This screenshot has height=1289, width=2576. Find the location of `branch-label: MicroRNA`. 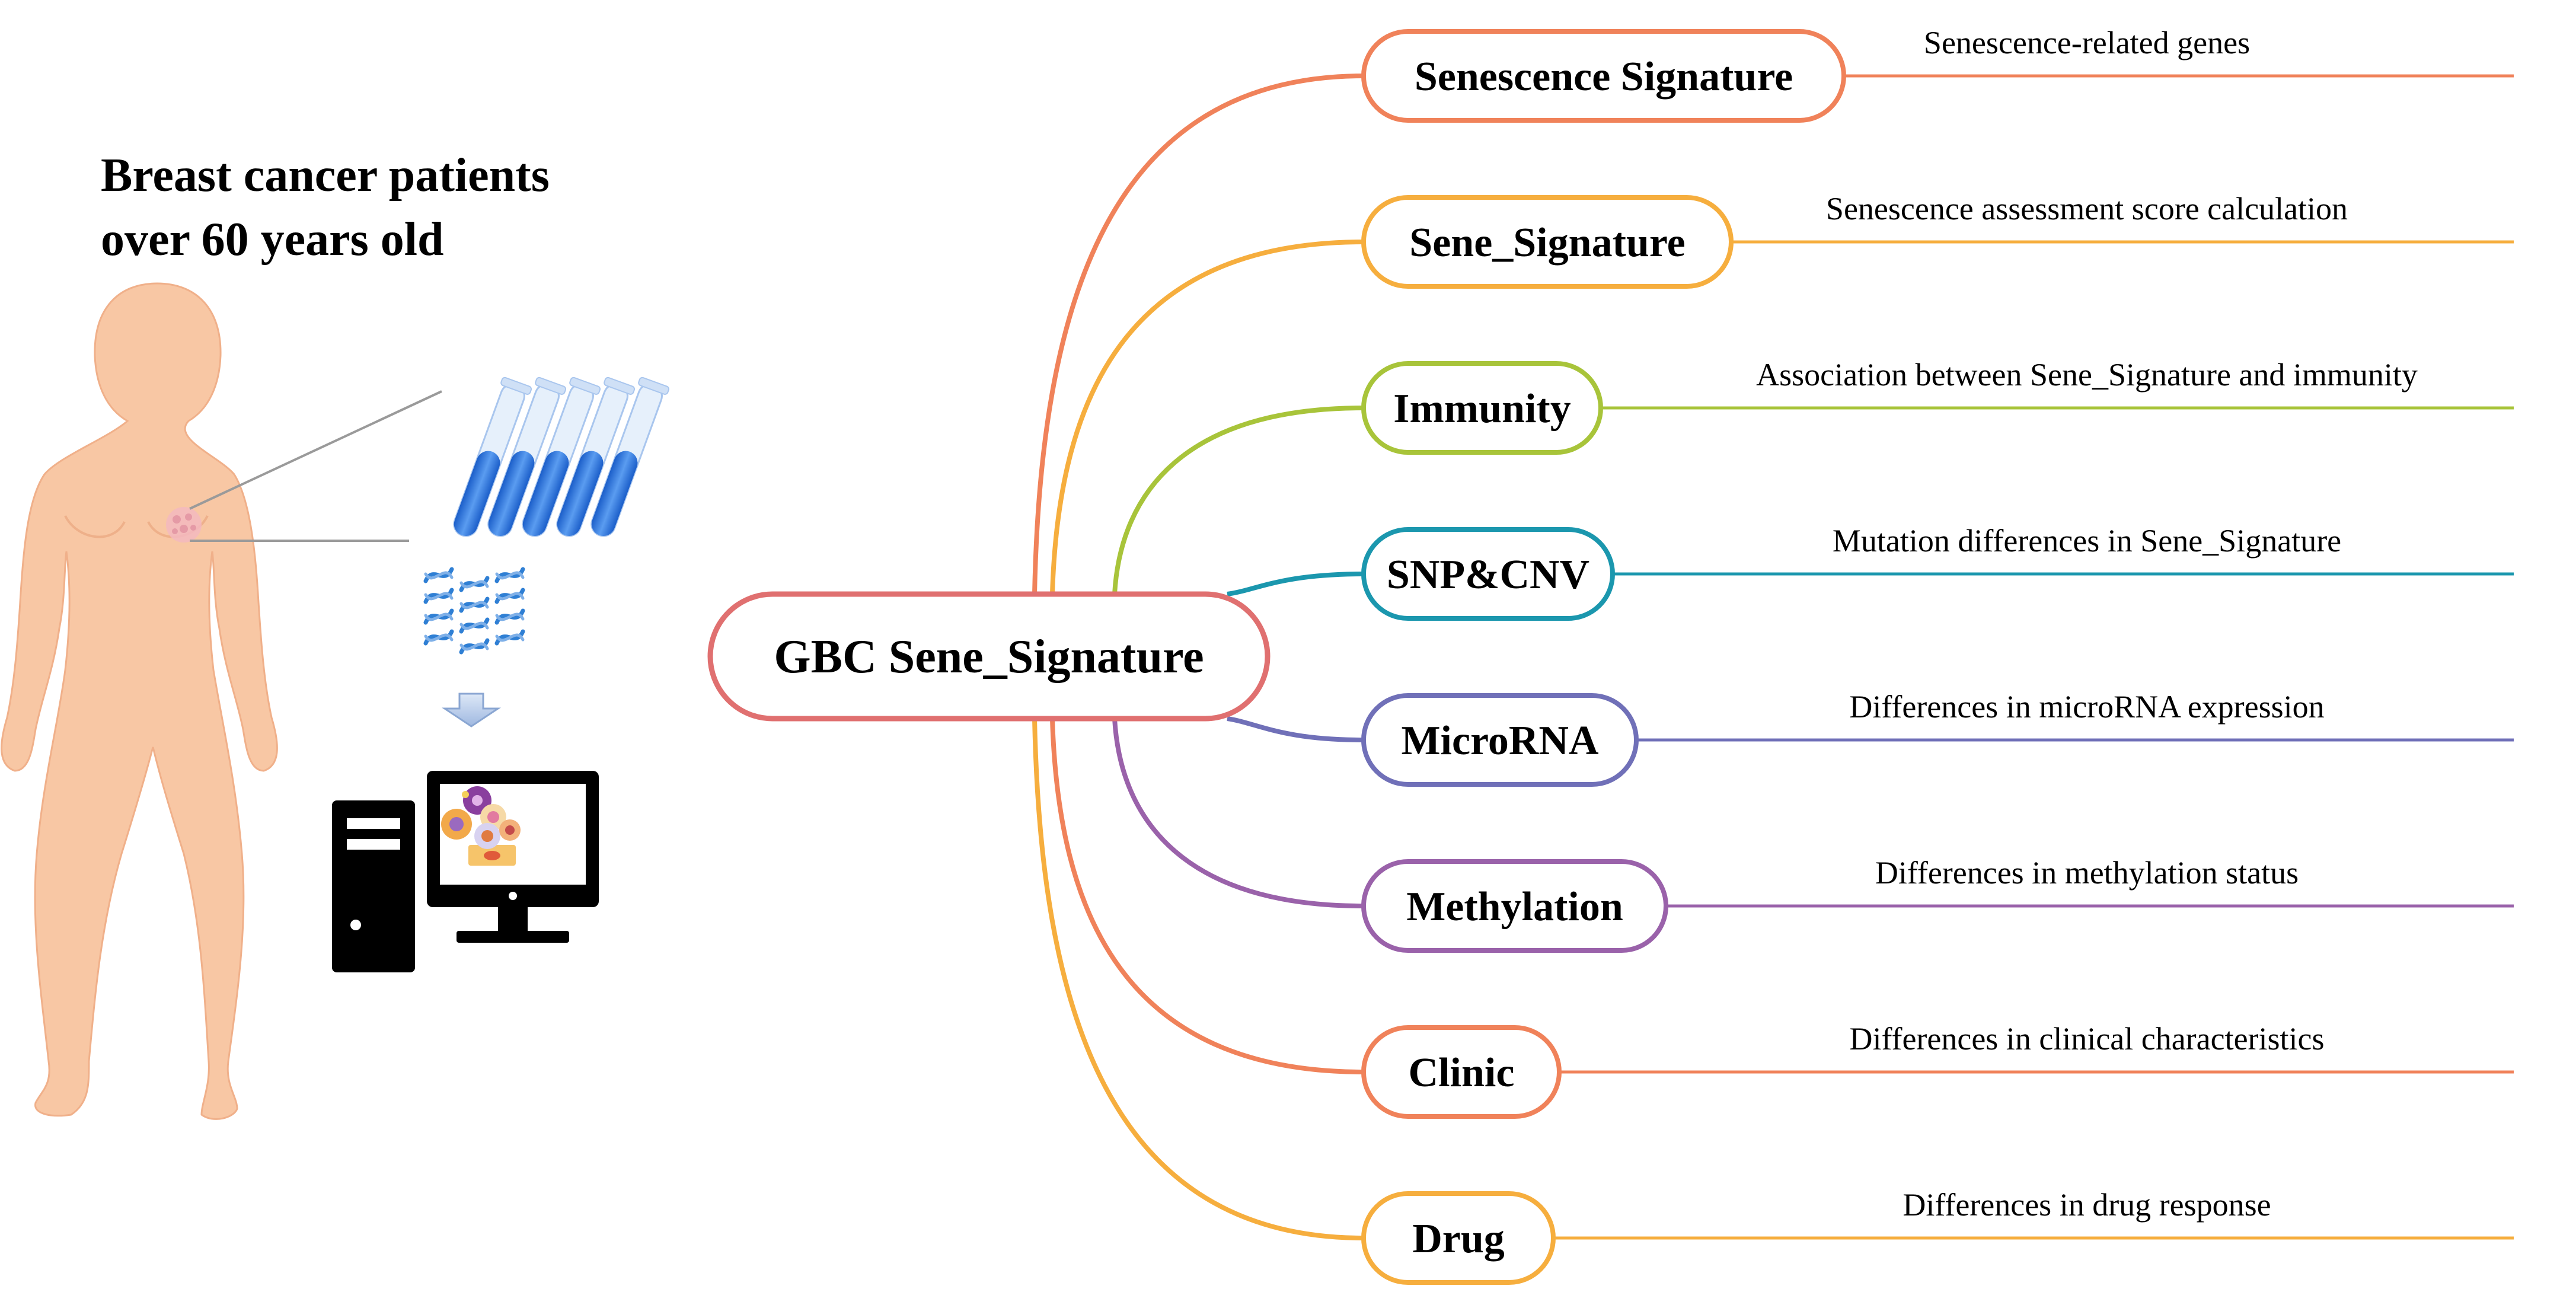

branch-label: MicroRNA is located at coordinates (1499, 741).